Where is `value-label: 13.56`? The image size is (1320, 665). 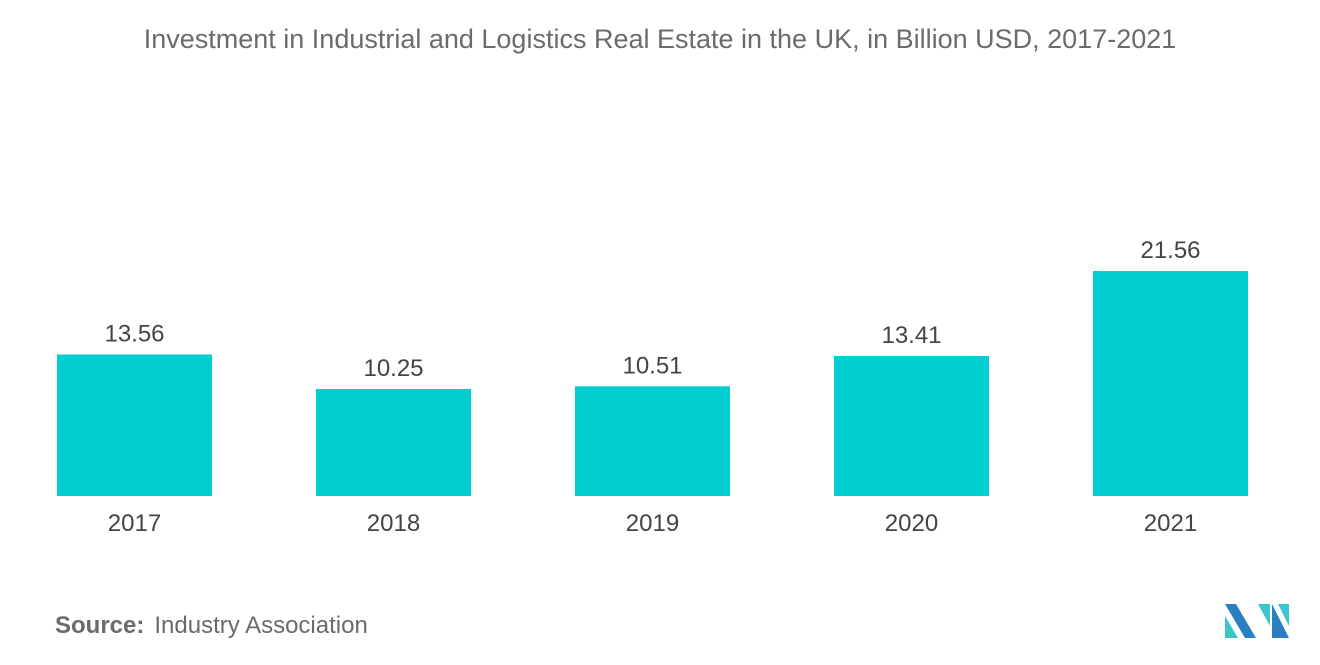 value-label: 13.56 is located at coordinates (134, 333).